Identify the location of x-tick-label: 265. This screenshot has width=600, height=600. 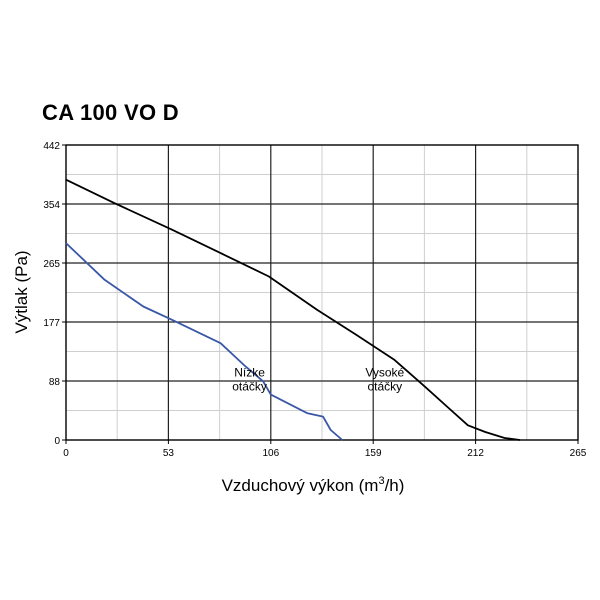
(578, 453).